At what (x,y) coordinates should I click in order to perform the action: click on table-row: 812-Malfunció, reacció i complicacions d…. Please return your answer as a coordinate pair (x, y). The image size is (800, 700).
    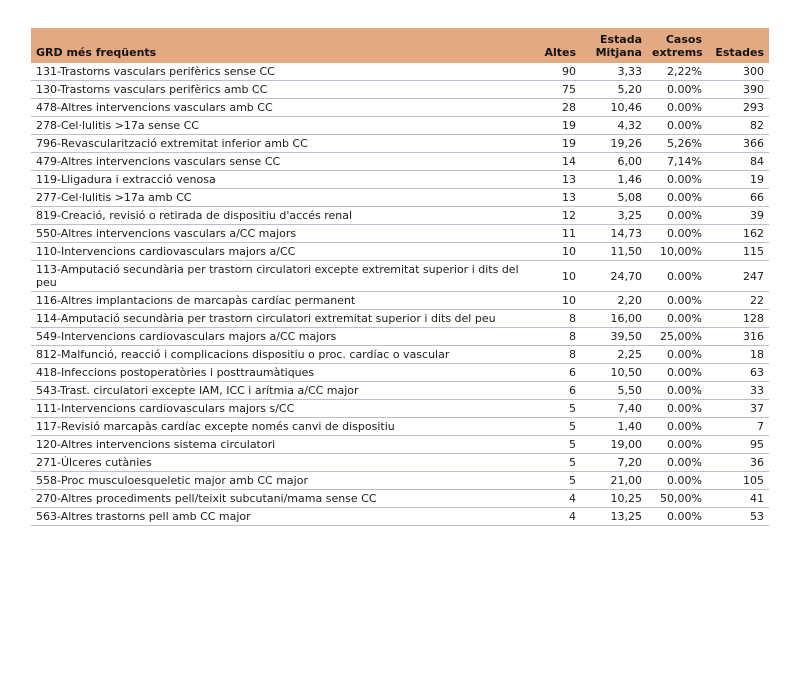
    Looking at the image, I should click on (400, 354).